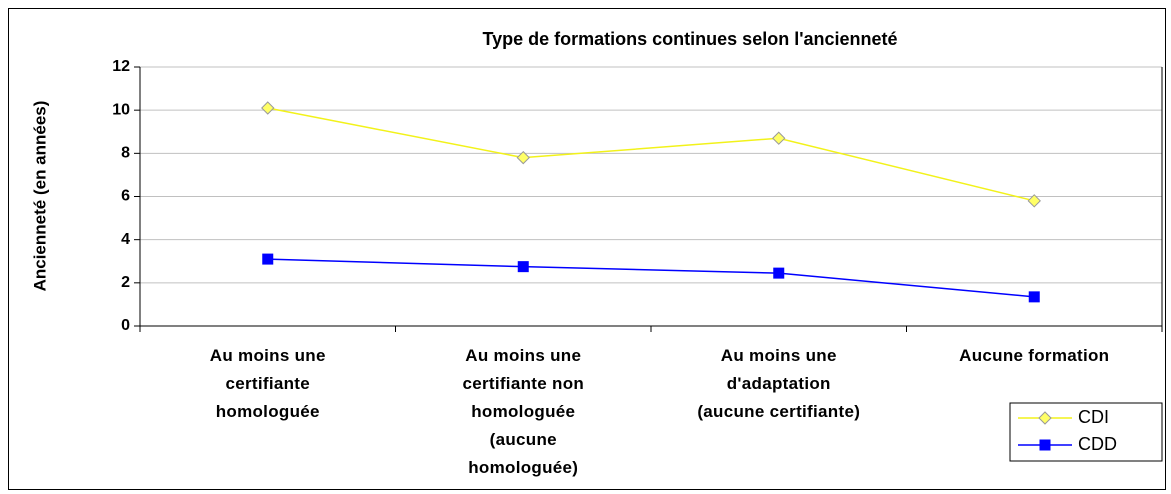 The image size is (1171, 494). I want to click on y-tick-label: 0, so click(125, 325).